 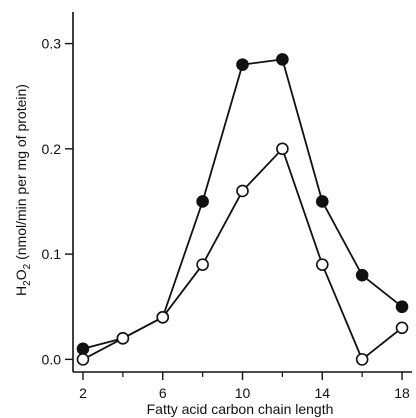 What do you see at coordinates (27, 266) in the screenshot?
I see `y-axis-title-sub2: 2` at bounding box center [27, 266].